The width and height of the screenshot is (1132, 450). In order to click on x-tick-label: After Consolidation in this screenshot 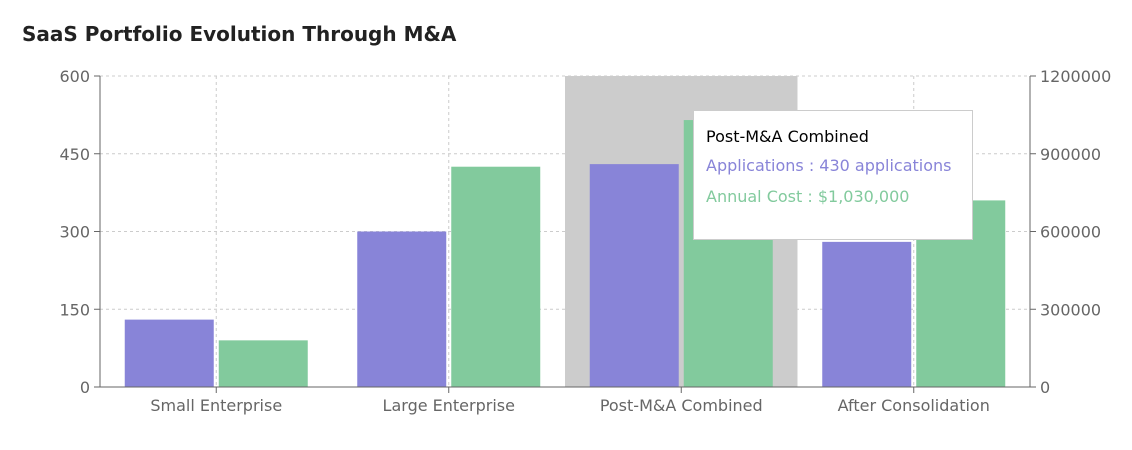, I will do `click(914, 405)`.